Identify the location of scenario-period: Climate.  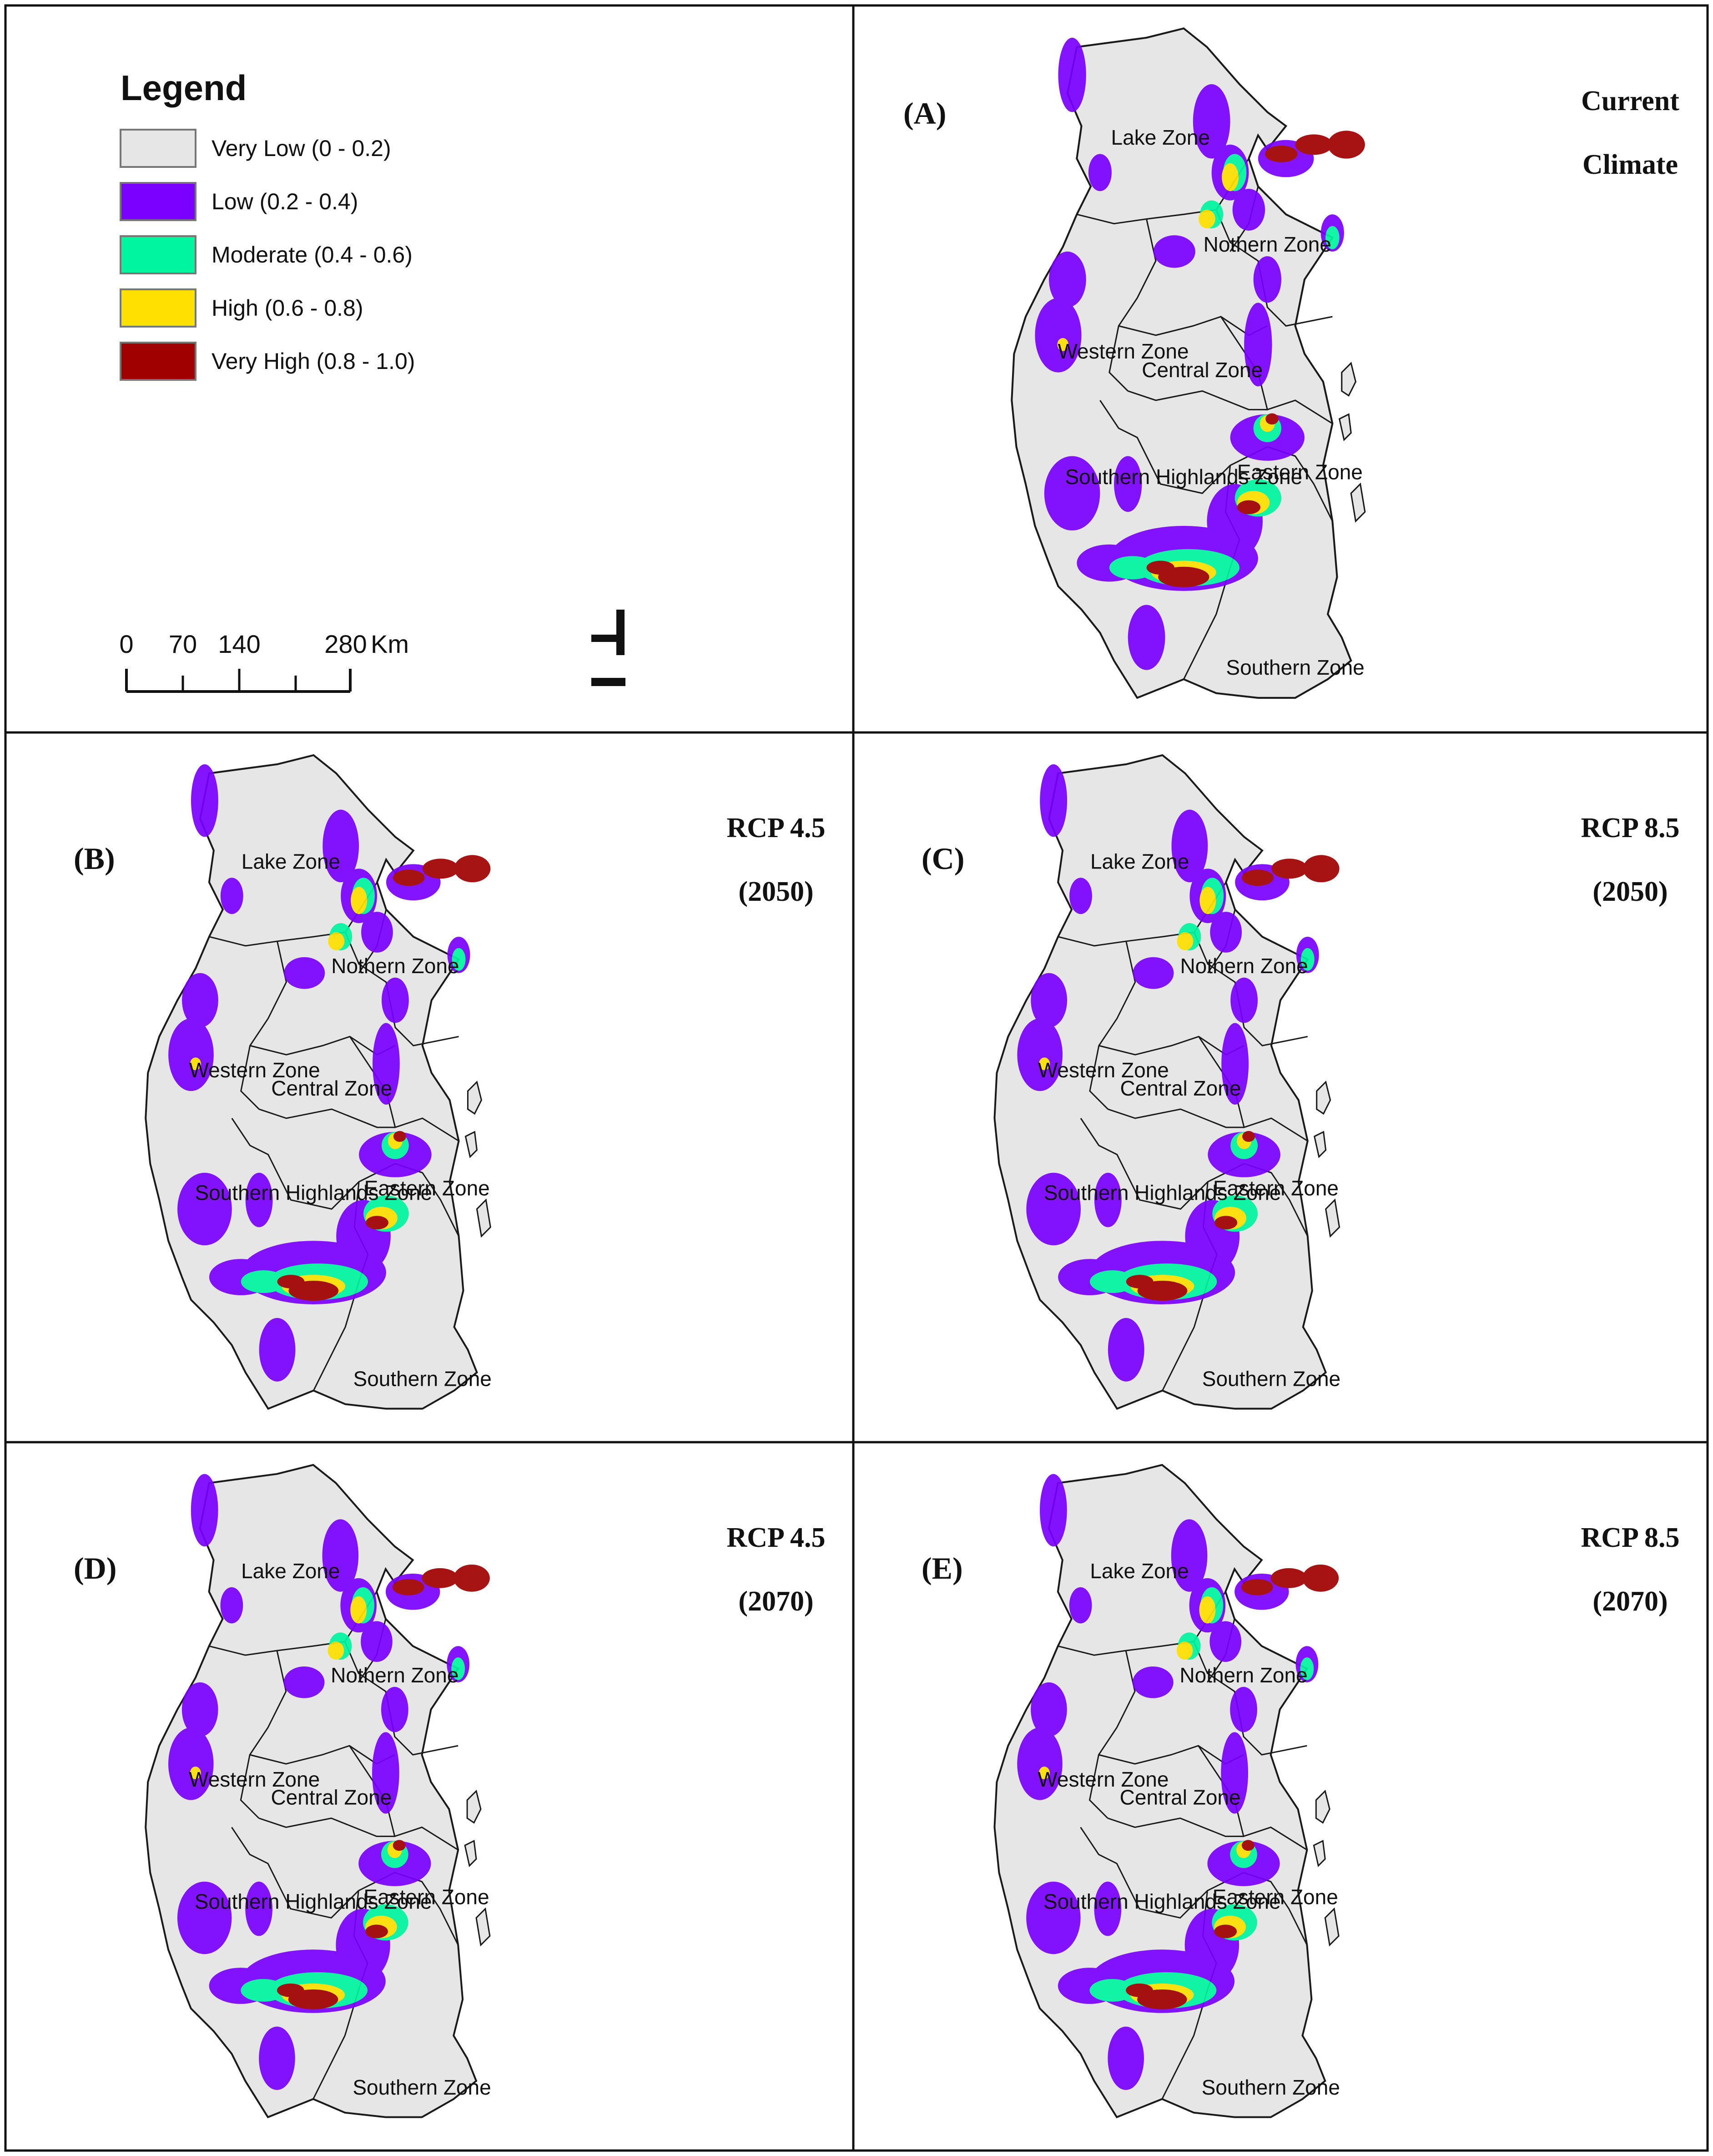
(1630, 164).